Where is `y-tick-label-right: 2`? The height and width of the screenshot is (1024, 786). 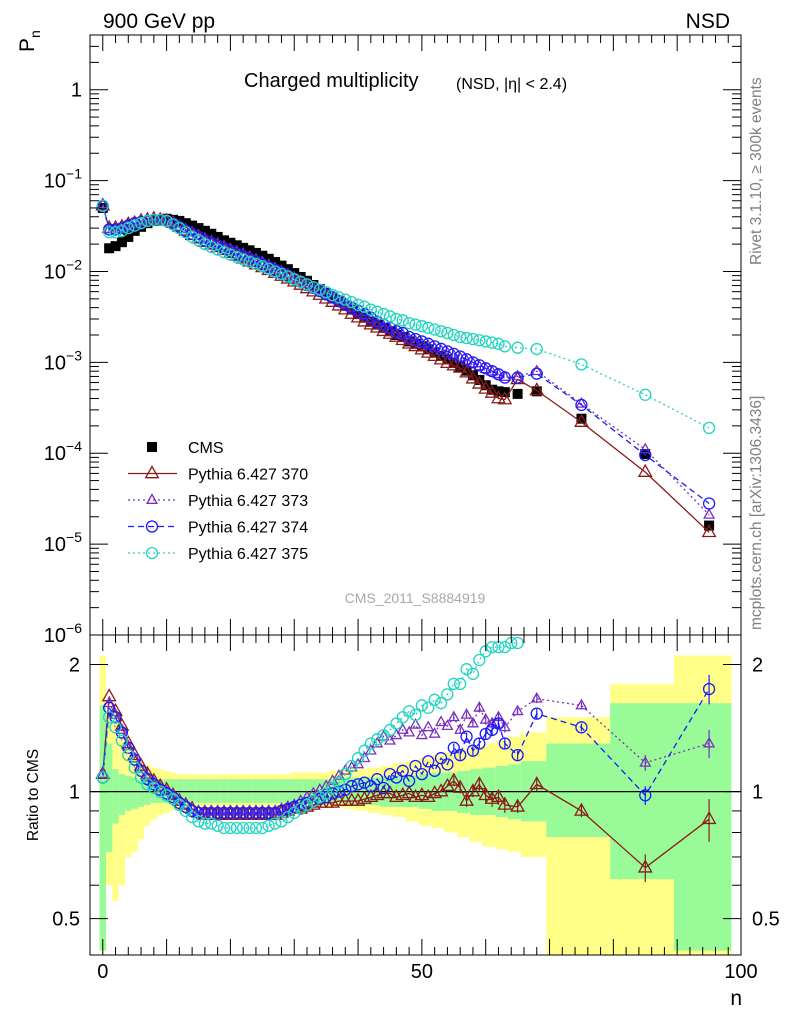 y-tick-label-right: 2 is located at coordinates (757, 666).